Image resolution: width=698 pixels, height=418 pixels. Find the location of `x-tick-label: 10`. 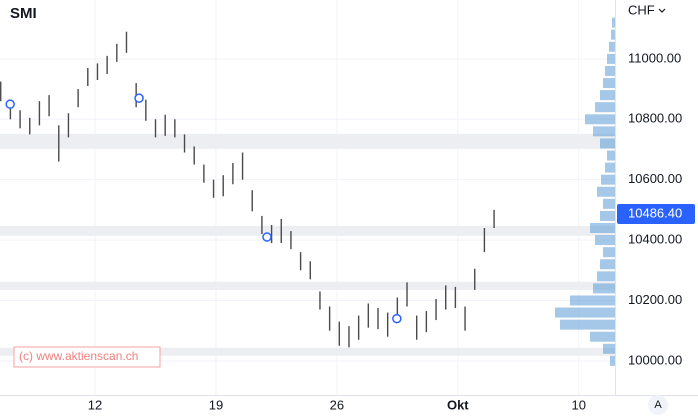

x-tick-label: 10 is located at coordinates (578, 404).